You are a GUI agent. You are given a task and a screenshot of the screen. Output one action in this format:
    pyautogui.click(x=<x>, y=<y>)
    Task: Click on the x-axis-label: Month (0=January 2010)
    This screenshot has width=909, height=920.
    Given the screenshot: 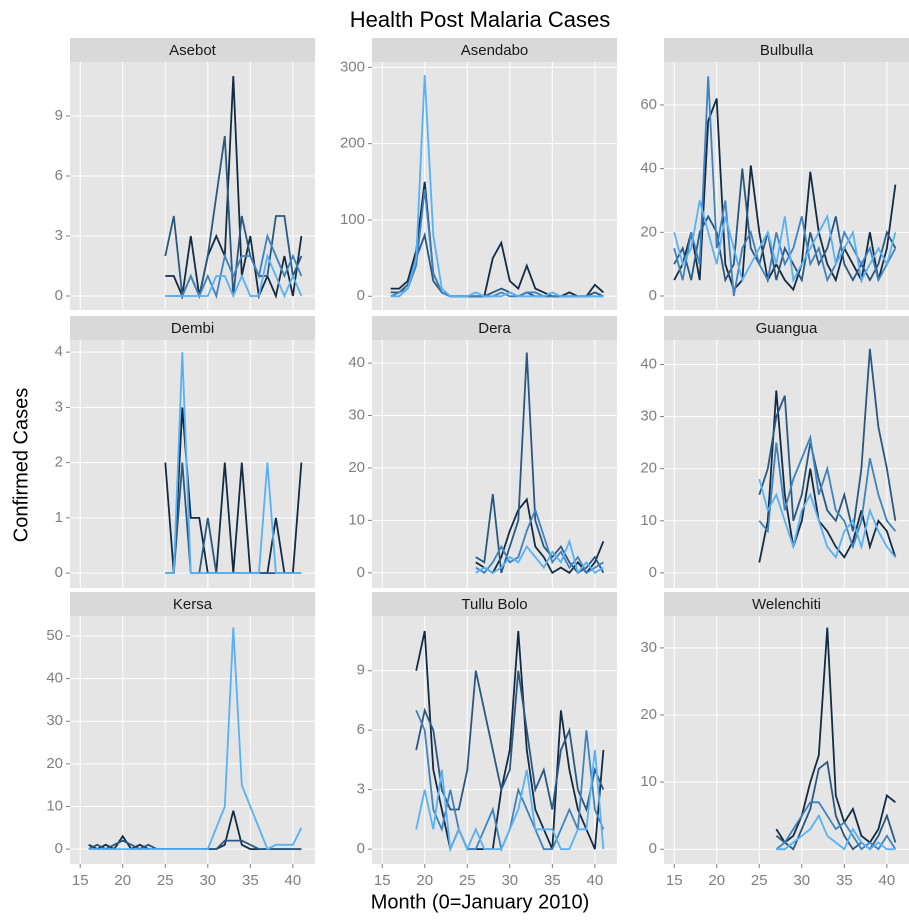 What is the action you would take?
    pyautogui.click(x=480, y=902)
    